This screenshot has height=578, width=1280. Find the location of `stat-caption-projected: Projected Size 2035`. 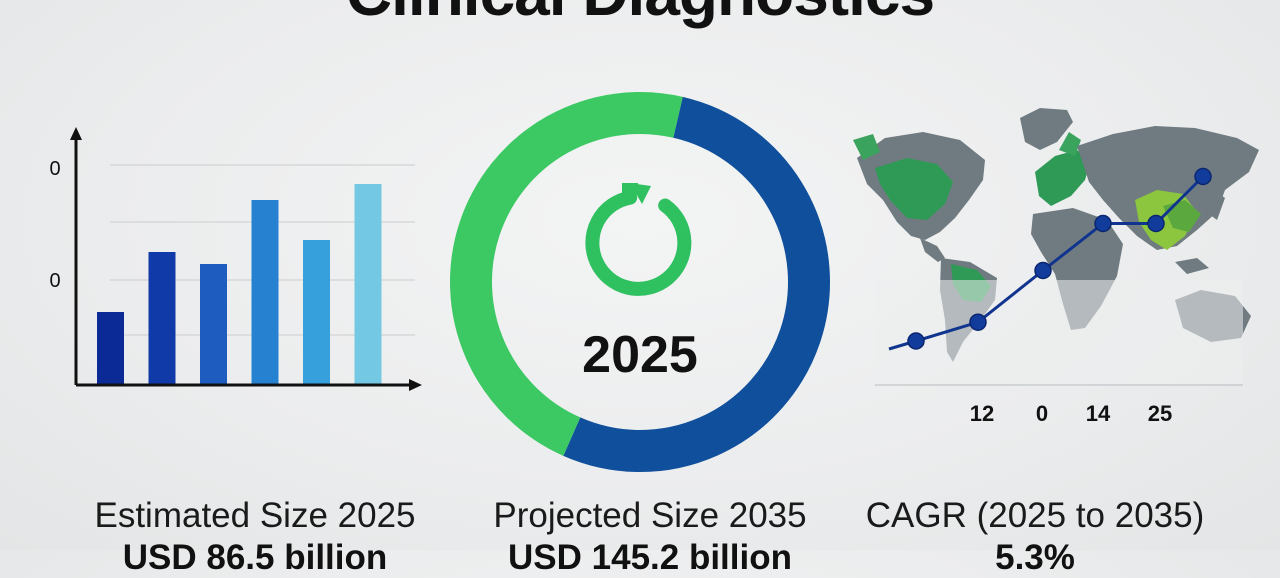

stat-caption-projected: Projected Size 2035 is located at coordinates (650, 515).